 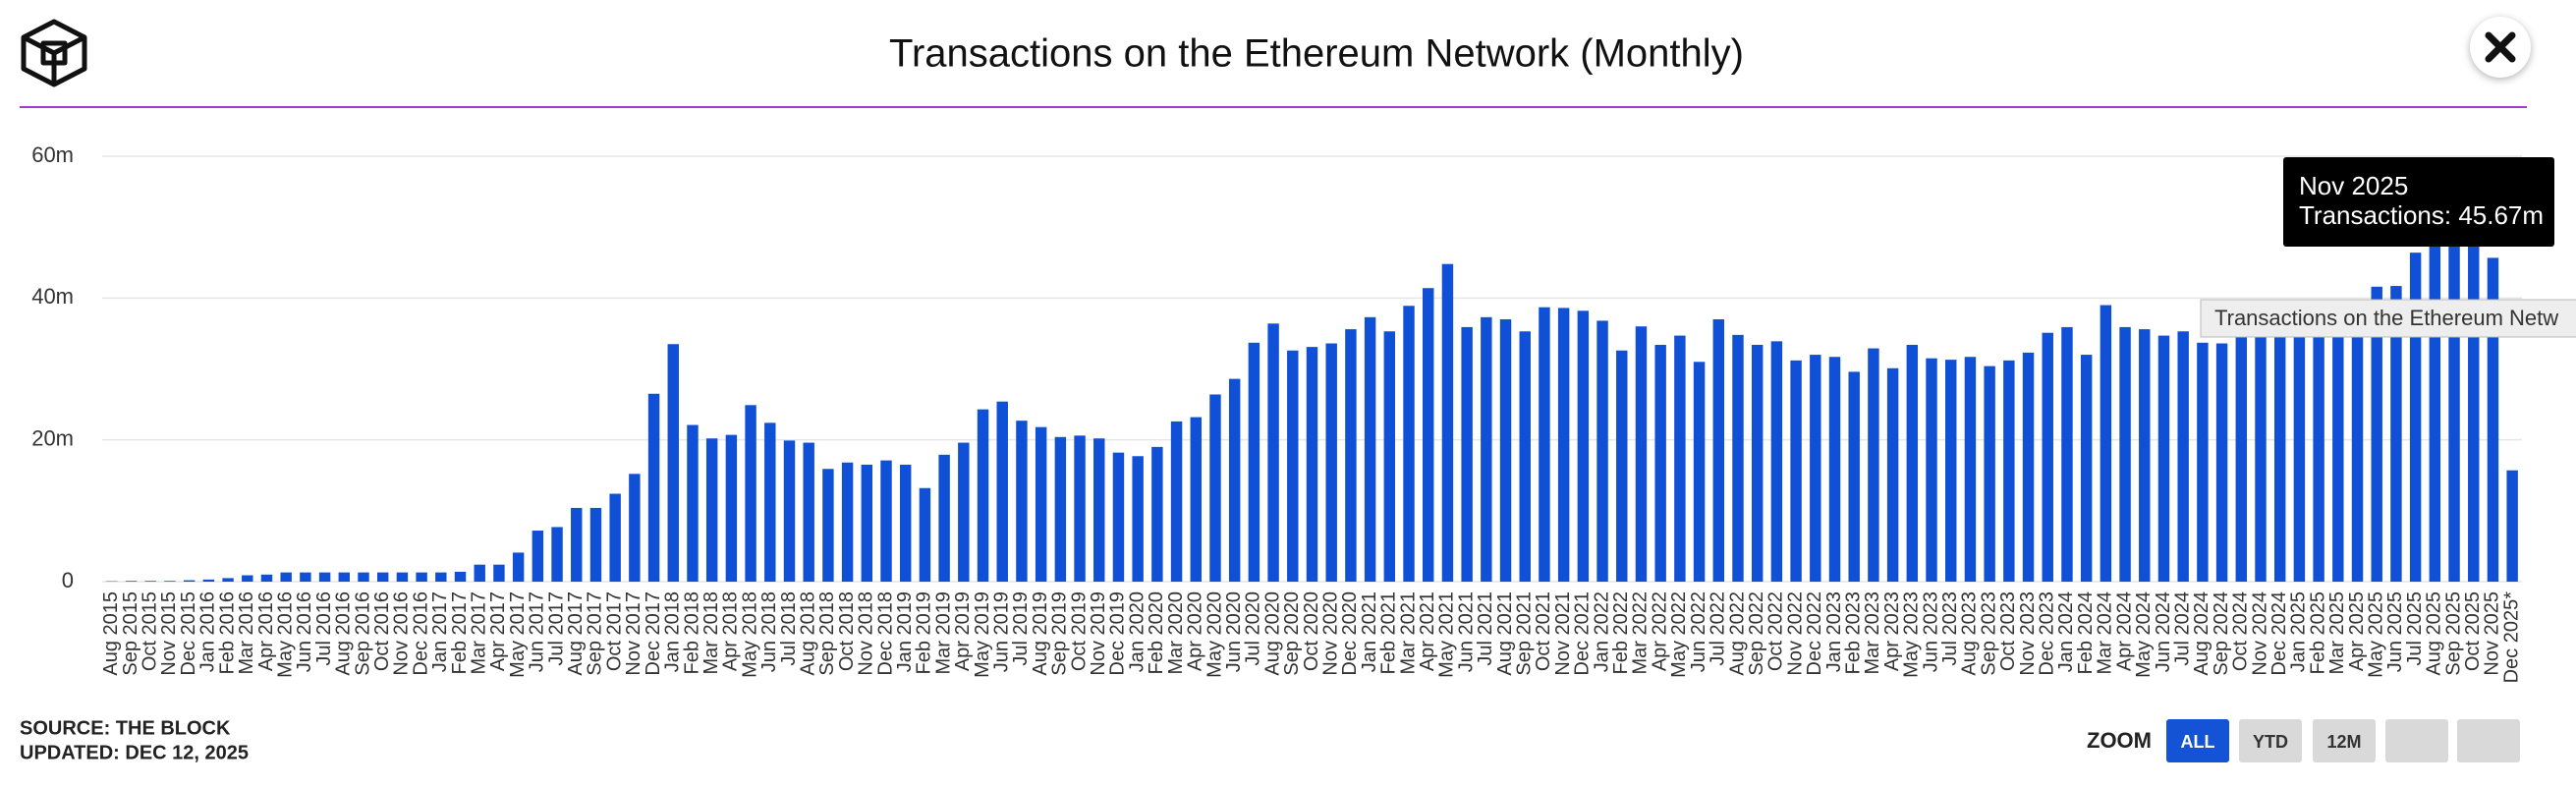 I want to click on x-tick-label: Jul 2025, so click(x=2415, y=628).